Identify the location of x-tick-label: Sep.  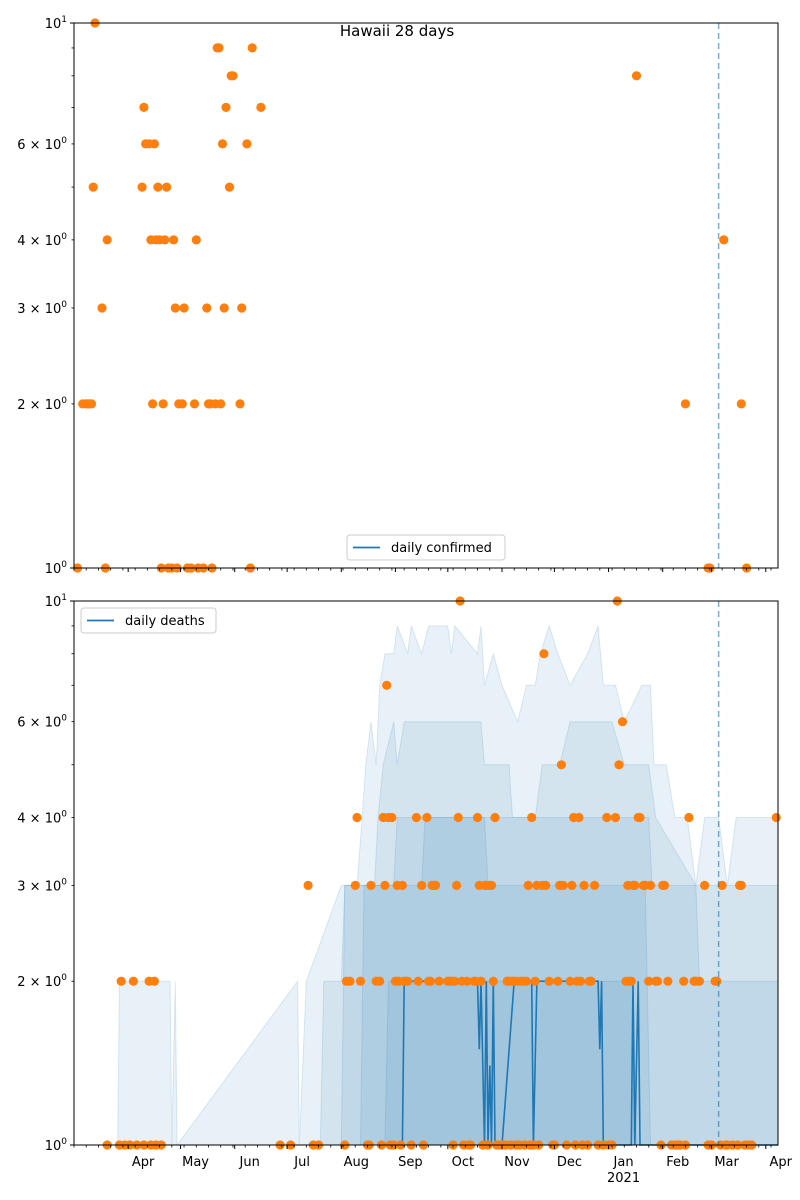
(410, 1162).